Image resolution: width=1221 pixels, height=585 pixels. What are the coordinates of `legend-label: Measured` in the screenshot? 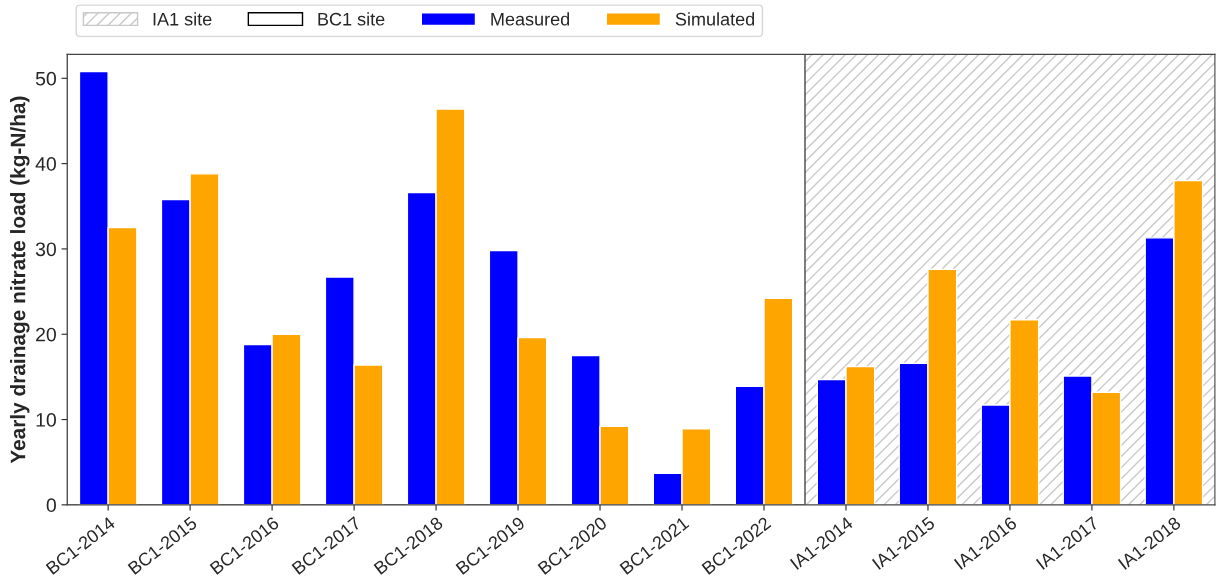 It's located at (530, 19).